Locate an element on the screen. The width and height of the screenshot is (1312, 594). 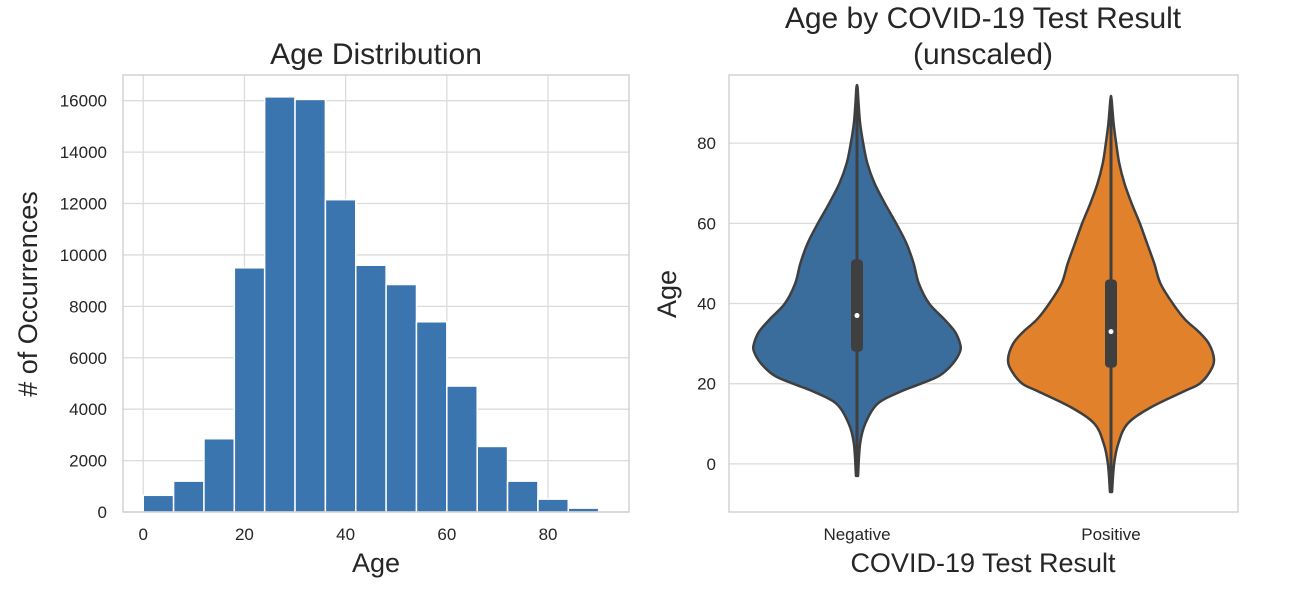
histogram-y-tick-label: 4000 is located at coordinates (88, 409).